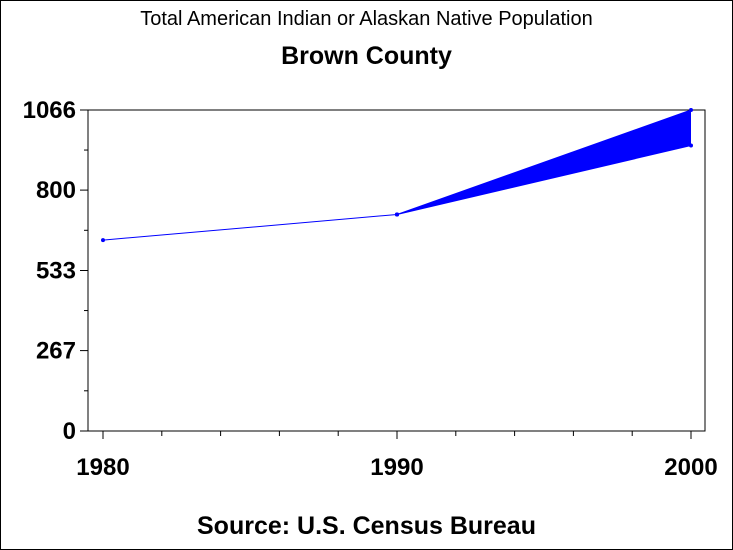  What do you see at coordinates (56, 271) in the screenshot?
I see `y-tick-label: 533` at bounding box center [56, 271].